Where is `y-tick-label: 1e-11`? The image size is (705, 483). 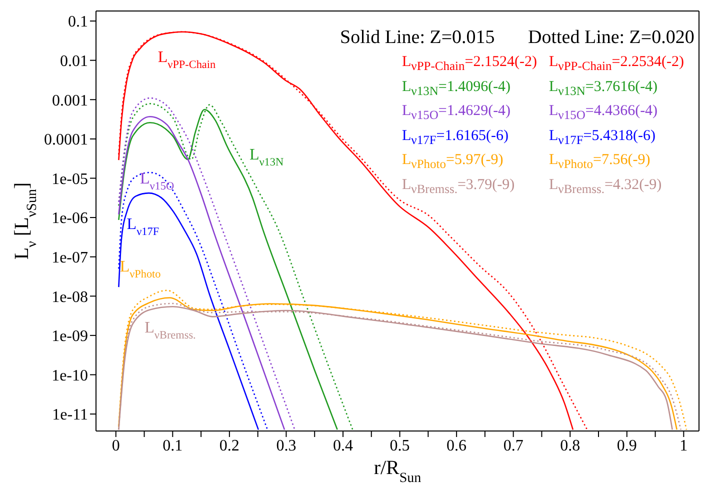
y-tick-label: 1e-11 is located at coordinates (70, 415).